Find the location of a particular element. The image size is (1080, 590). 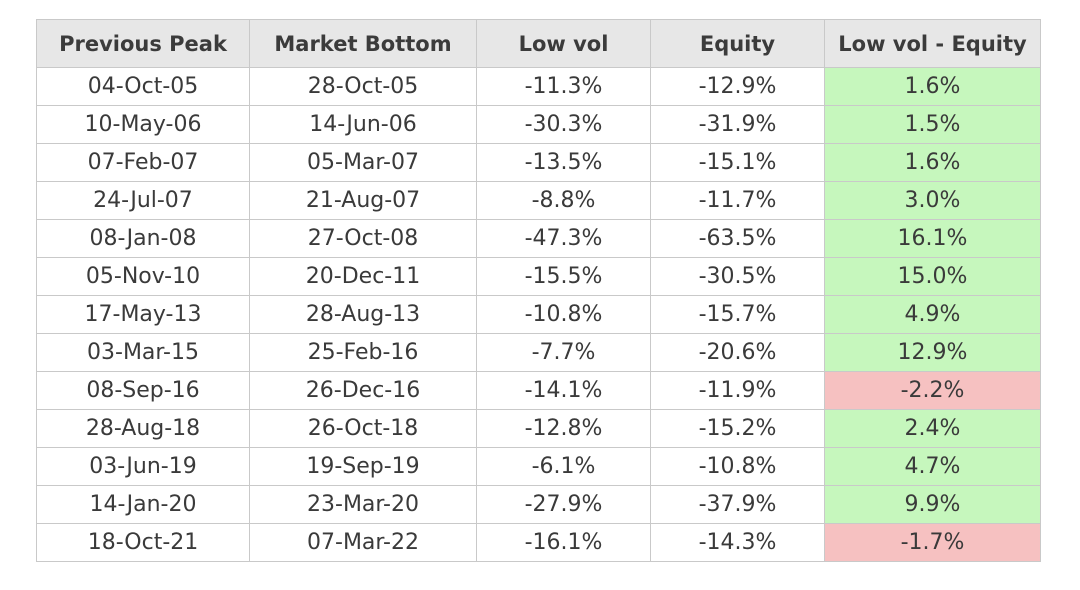

table-row: 08-Jan-08 27-Oct-08 -47.3% -63.5% 16.1% is located at coordinates (538, 238).